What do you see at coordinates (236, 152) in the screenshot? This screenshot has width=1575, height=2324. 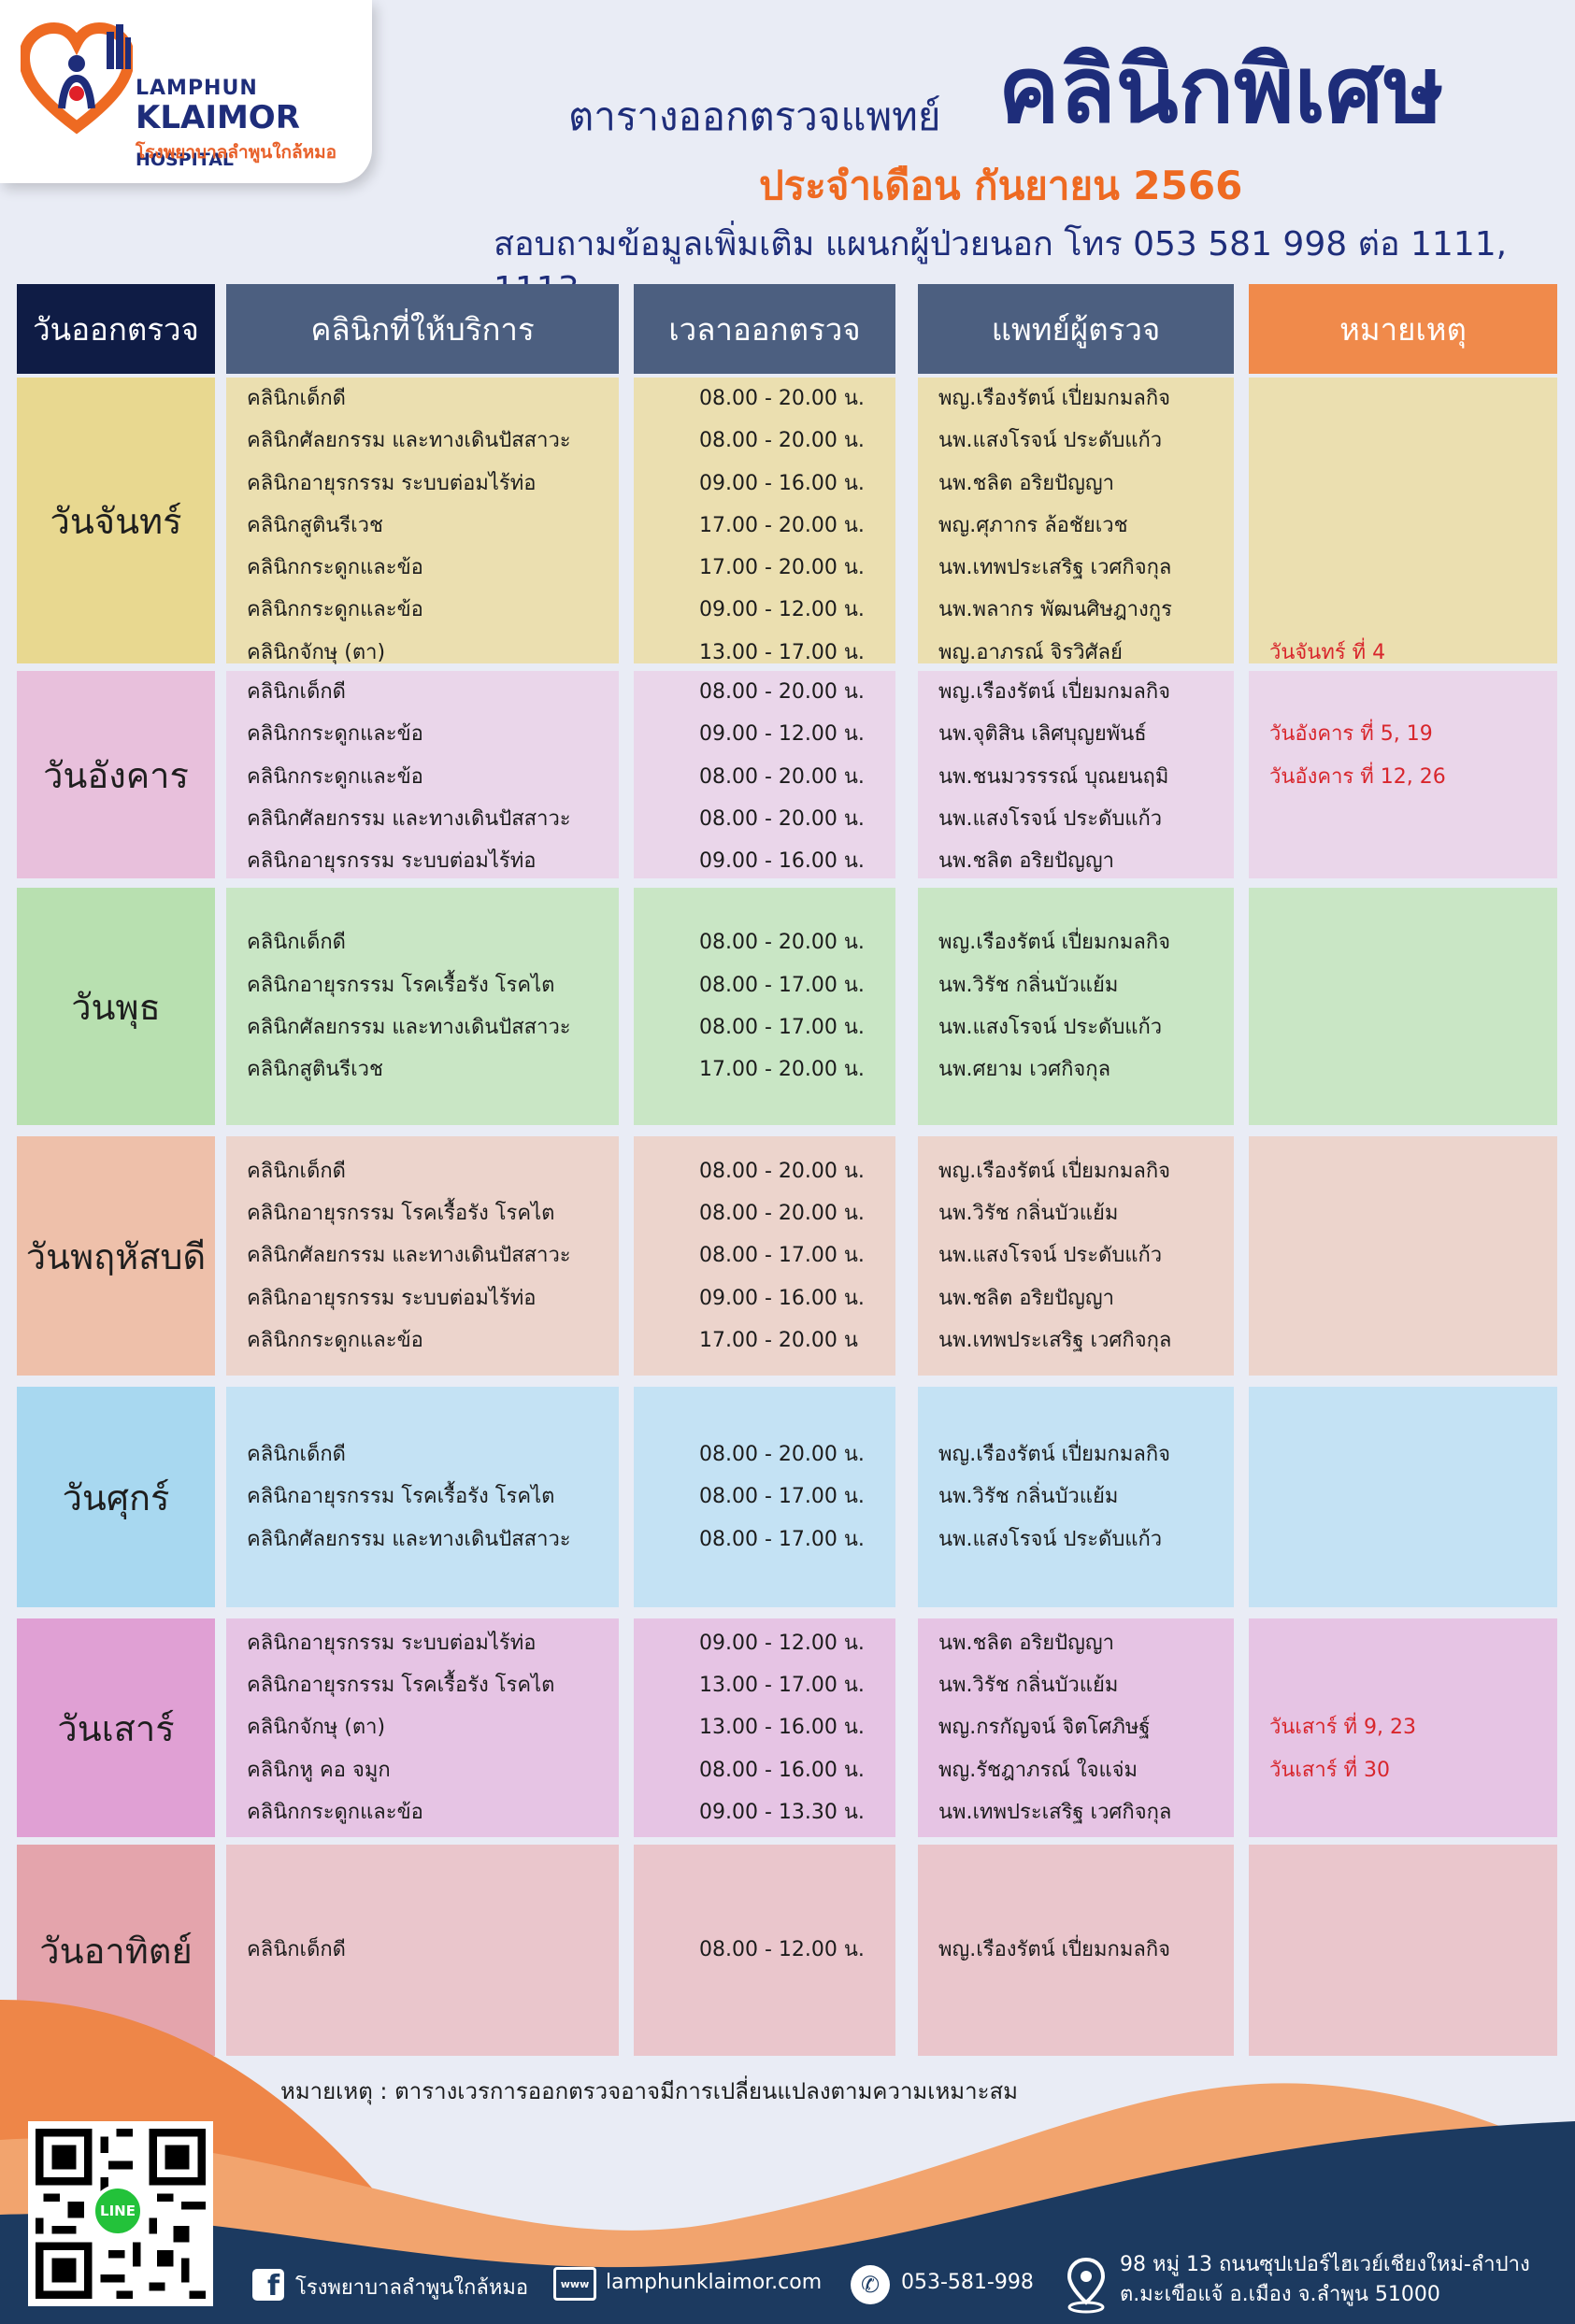 I see `logo-thai-name: โรงพยาบาลลำพูนใกล้หมอ` at bounding box center [236, 152].